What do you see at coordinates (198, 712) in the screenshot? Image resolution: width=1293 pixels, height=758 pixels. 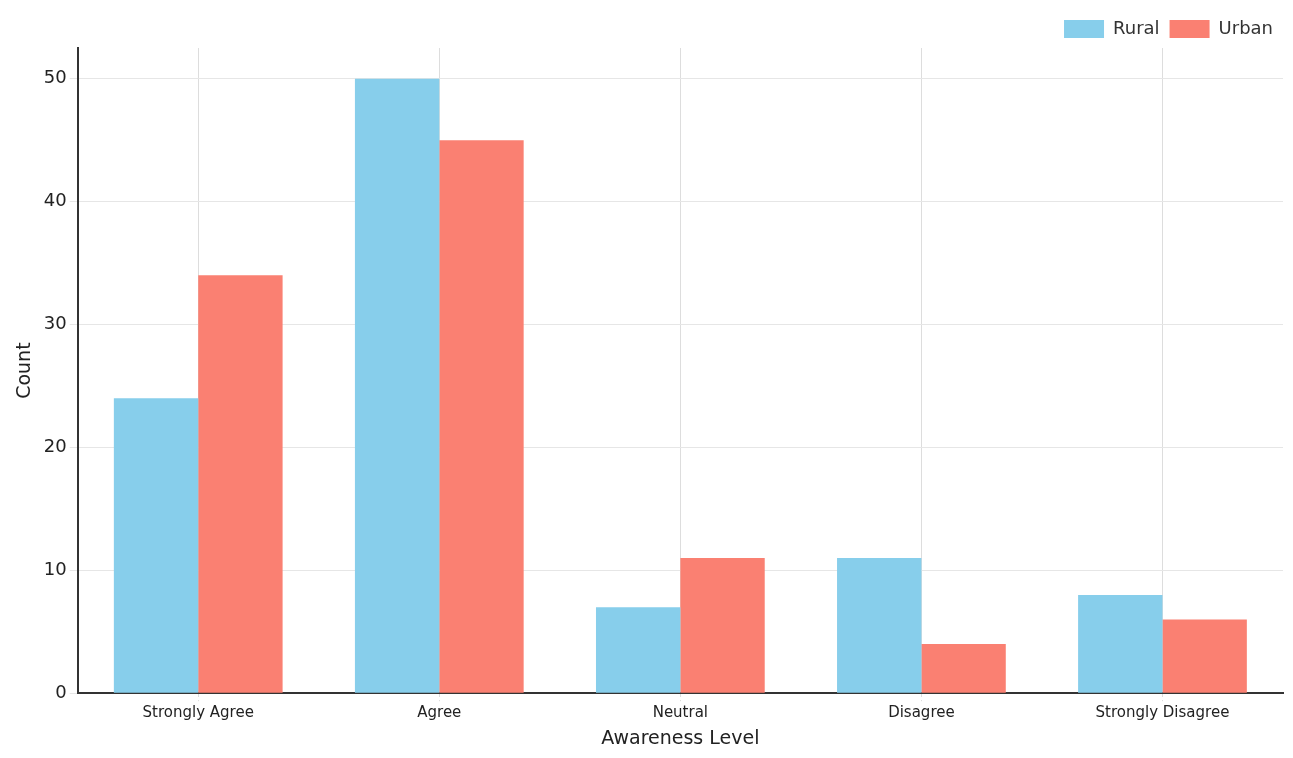 I see `x-tick-label: Strongly Agree` at bounding box center [198, 712].